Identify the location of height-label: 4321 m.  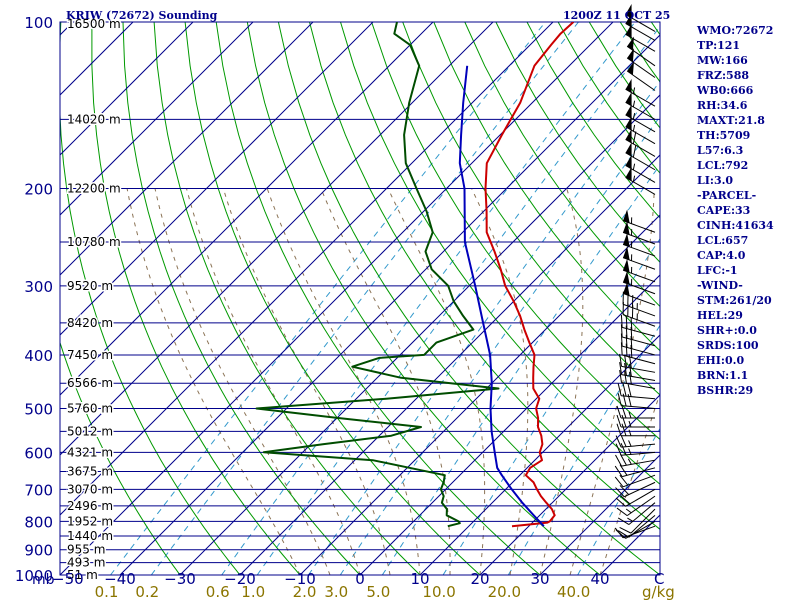
(90, 452).